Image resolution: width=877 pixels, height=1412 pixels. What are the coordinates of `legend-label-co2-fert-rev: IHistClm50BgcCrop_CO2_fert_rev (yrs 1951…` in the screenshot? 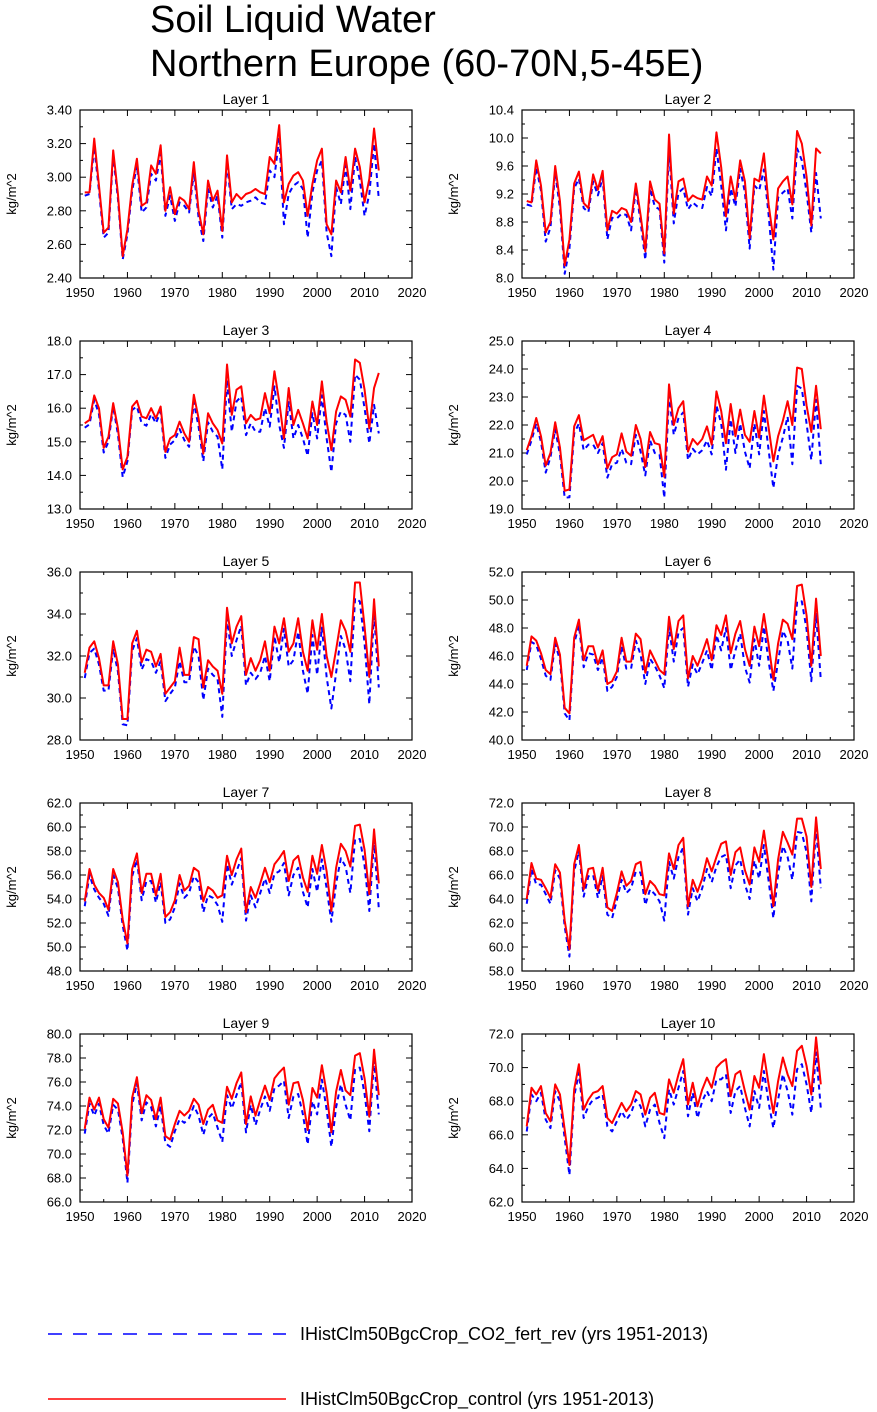 It's located at (504, 1334).